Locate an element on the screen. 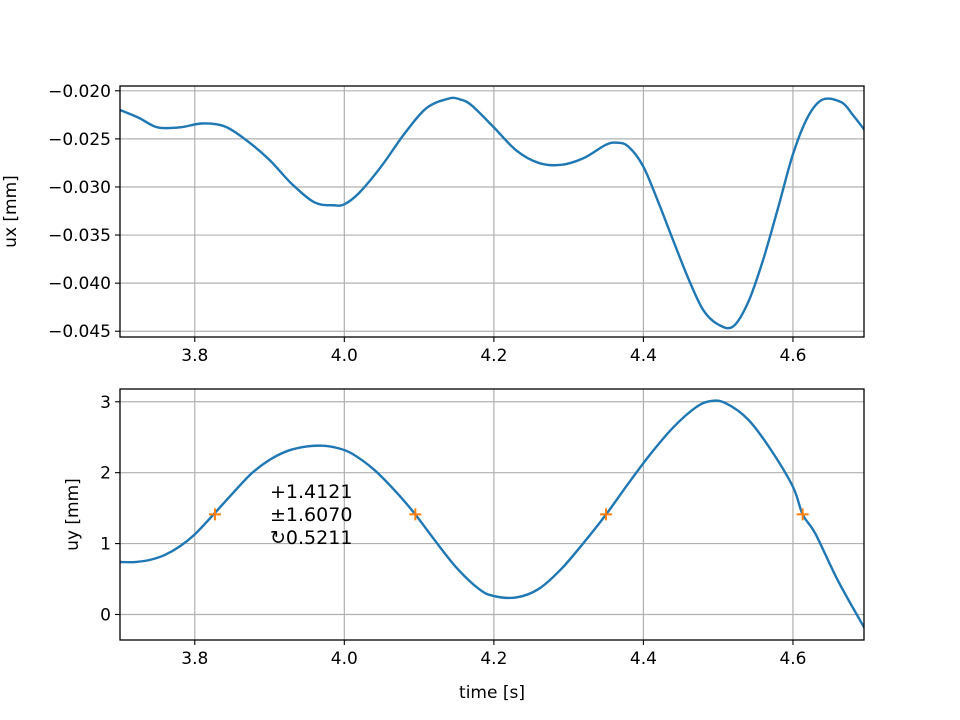  ux-y-tick-label: −0.030 is located at coordinates (79, 188).